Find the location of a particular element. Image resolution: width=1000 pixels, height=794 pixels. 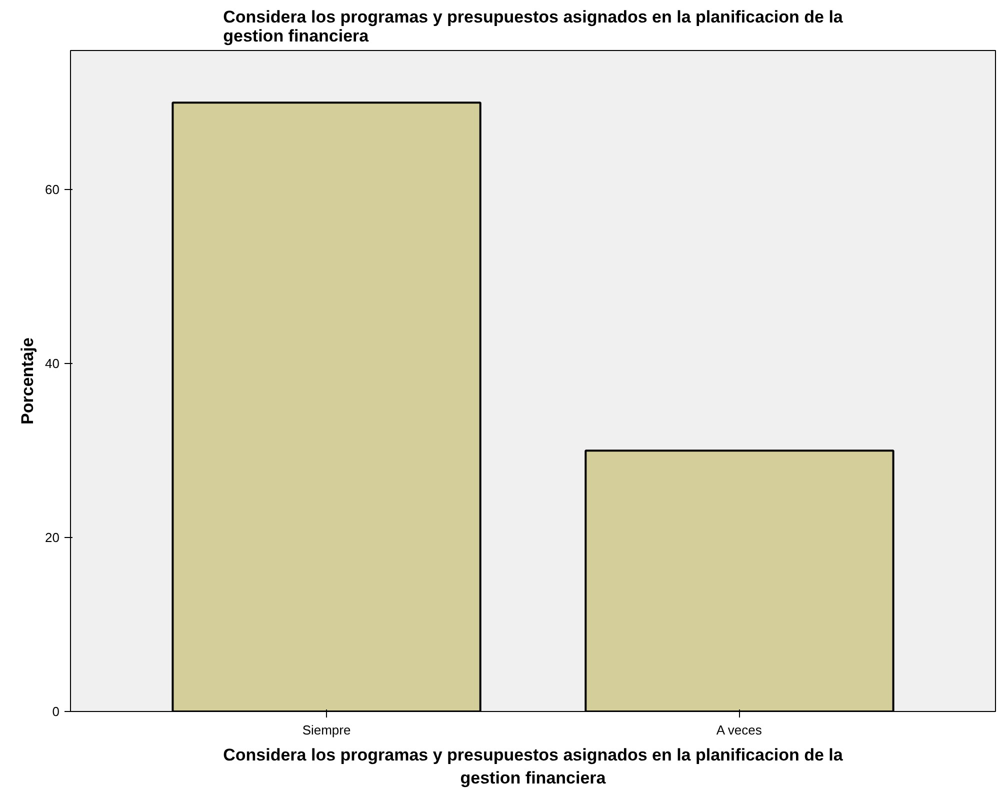

y-tick-label: 60 is located at coordinates (52, 190).